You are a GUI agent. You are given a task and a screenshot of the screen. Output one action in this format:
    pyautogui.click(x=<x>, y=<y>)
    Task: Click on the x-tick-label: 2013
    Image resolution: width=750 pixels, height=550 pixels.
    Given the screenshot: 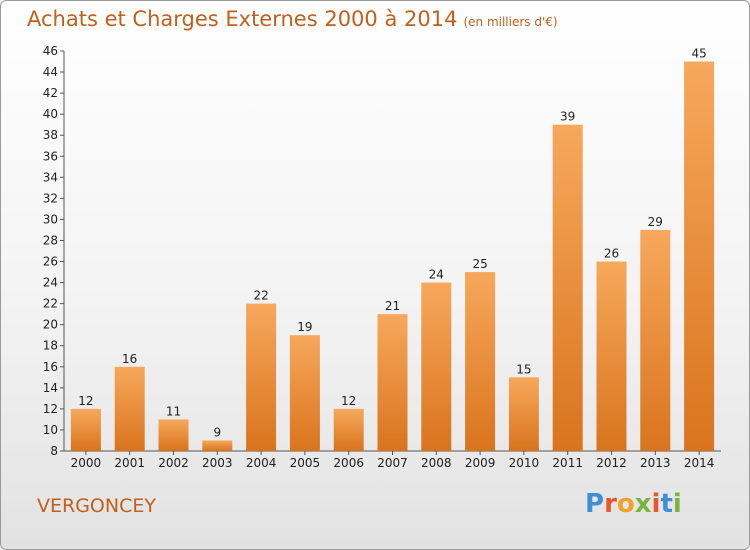 What is the action you would take?
    pyautogui.click(x=655, y=463)
    